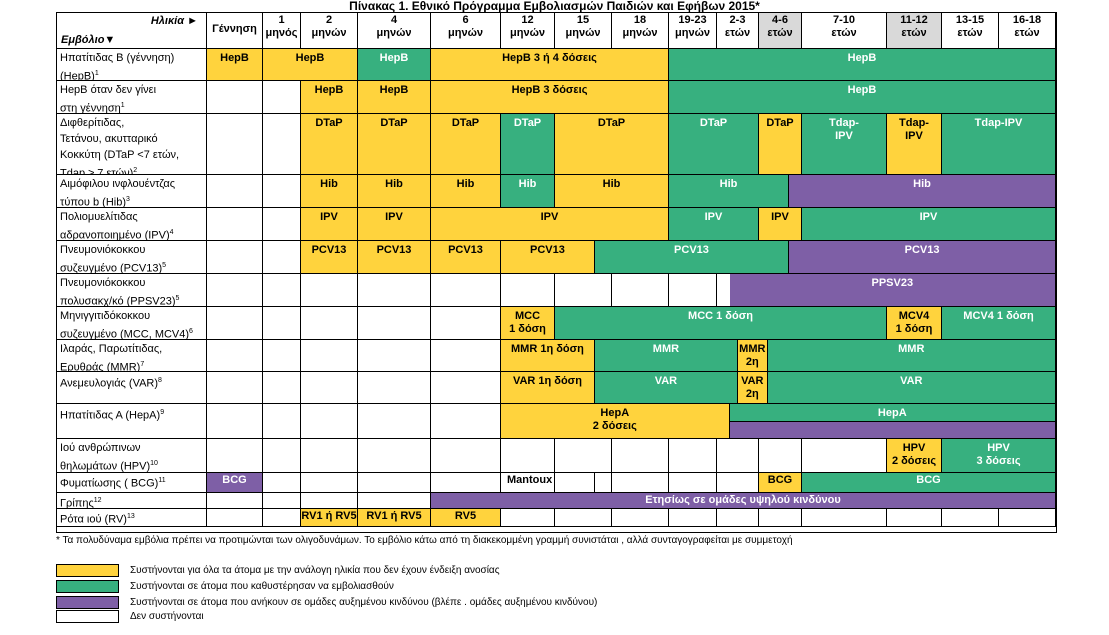 This screenshot has width=1109, height=635. I want to click on age-header-3: 4 μηνών, so click(394, 31).